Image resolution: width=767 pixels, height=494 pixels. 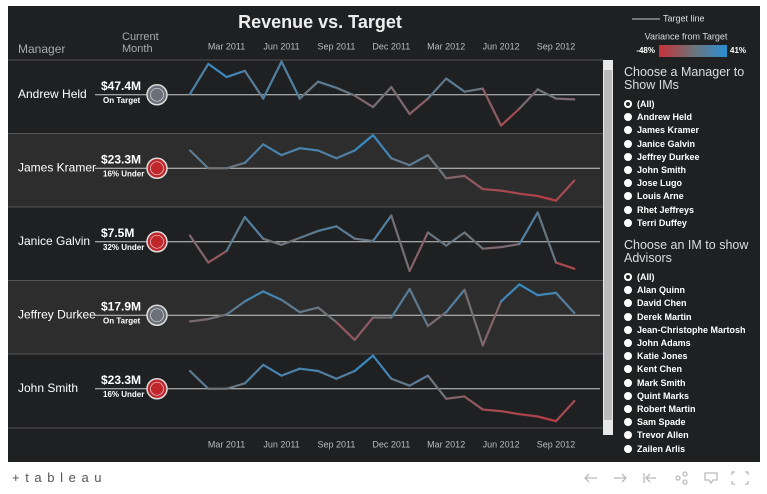 I want to click on title: Revenue vs. Target, so click(x=320, y=22).